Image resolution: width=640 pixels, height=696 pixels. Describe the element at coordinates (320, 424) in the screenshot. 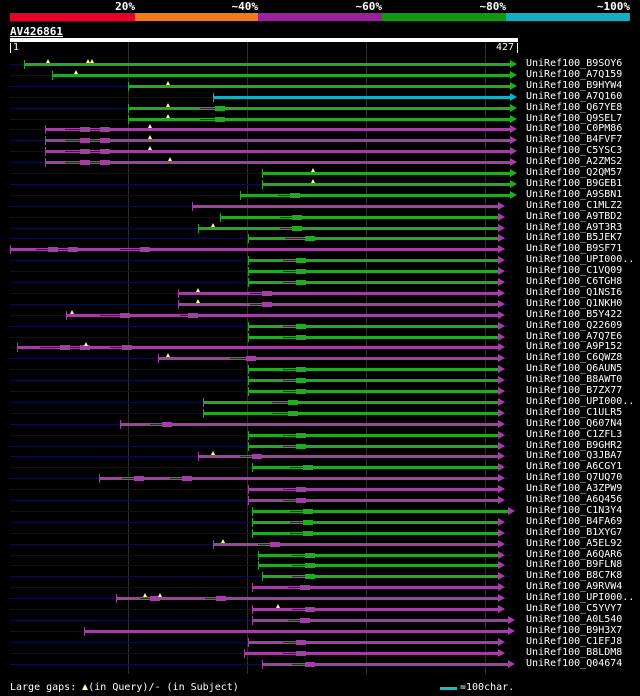

I see `hit-row: UniRef100_Q607N4` at that location.